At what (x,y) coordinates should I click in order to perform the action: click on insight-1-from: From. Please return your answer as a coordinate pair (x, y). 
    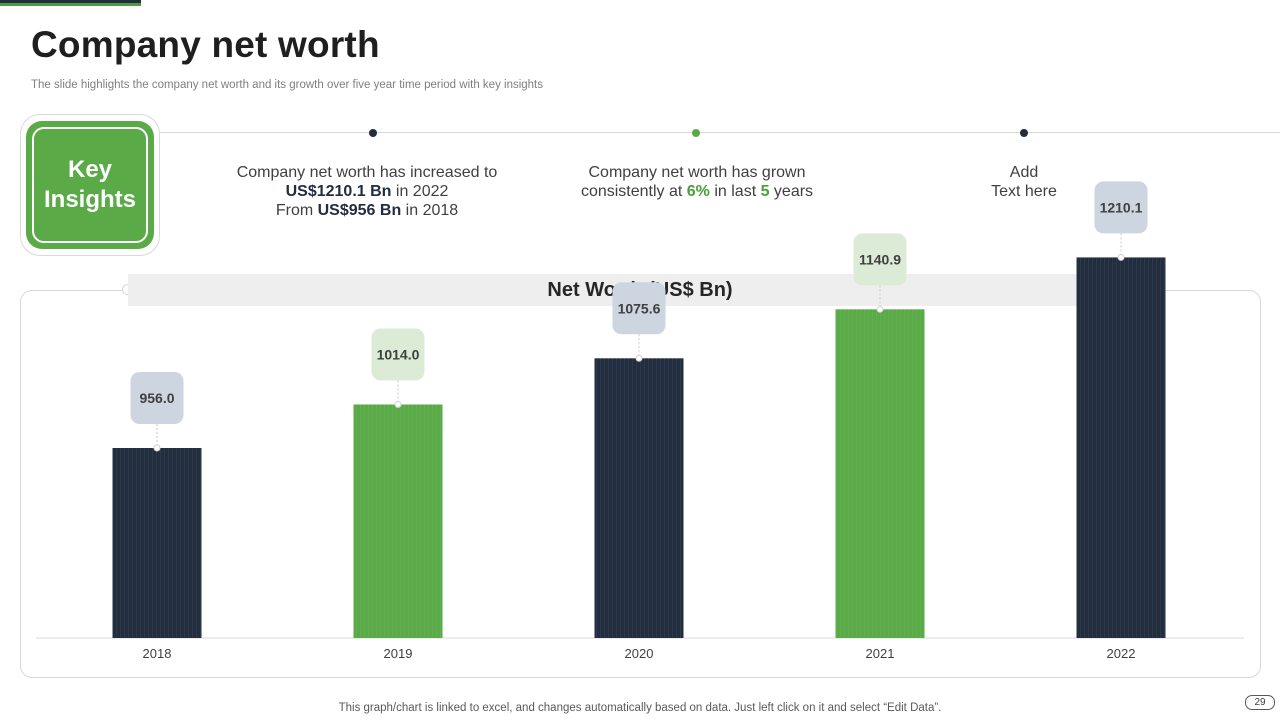
    Looking at the image, I should click on (296, 210).